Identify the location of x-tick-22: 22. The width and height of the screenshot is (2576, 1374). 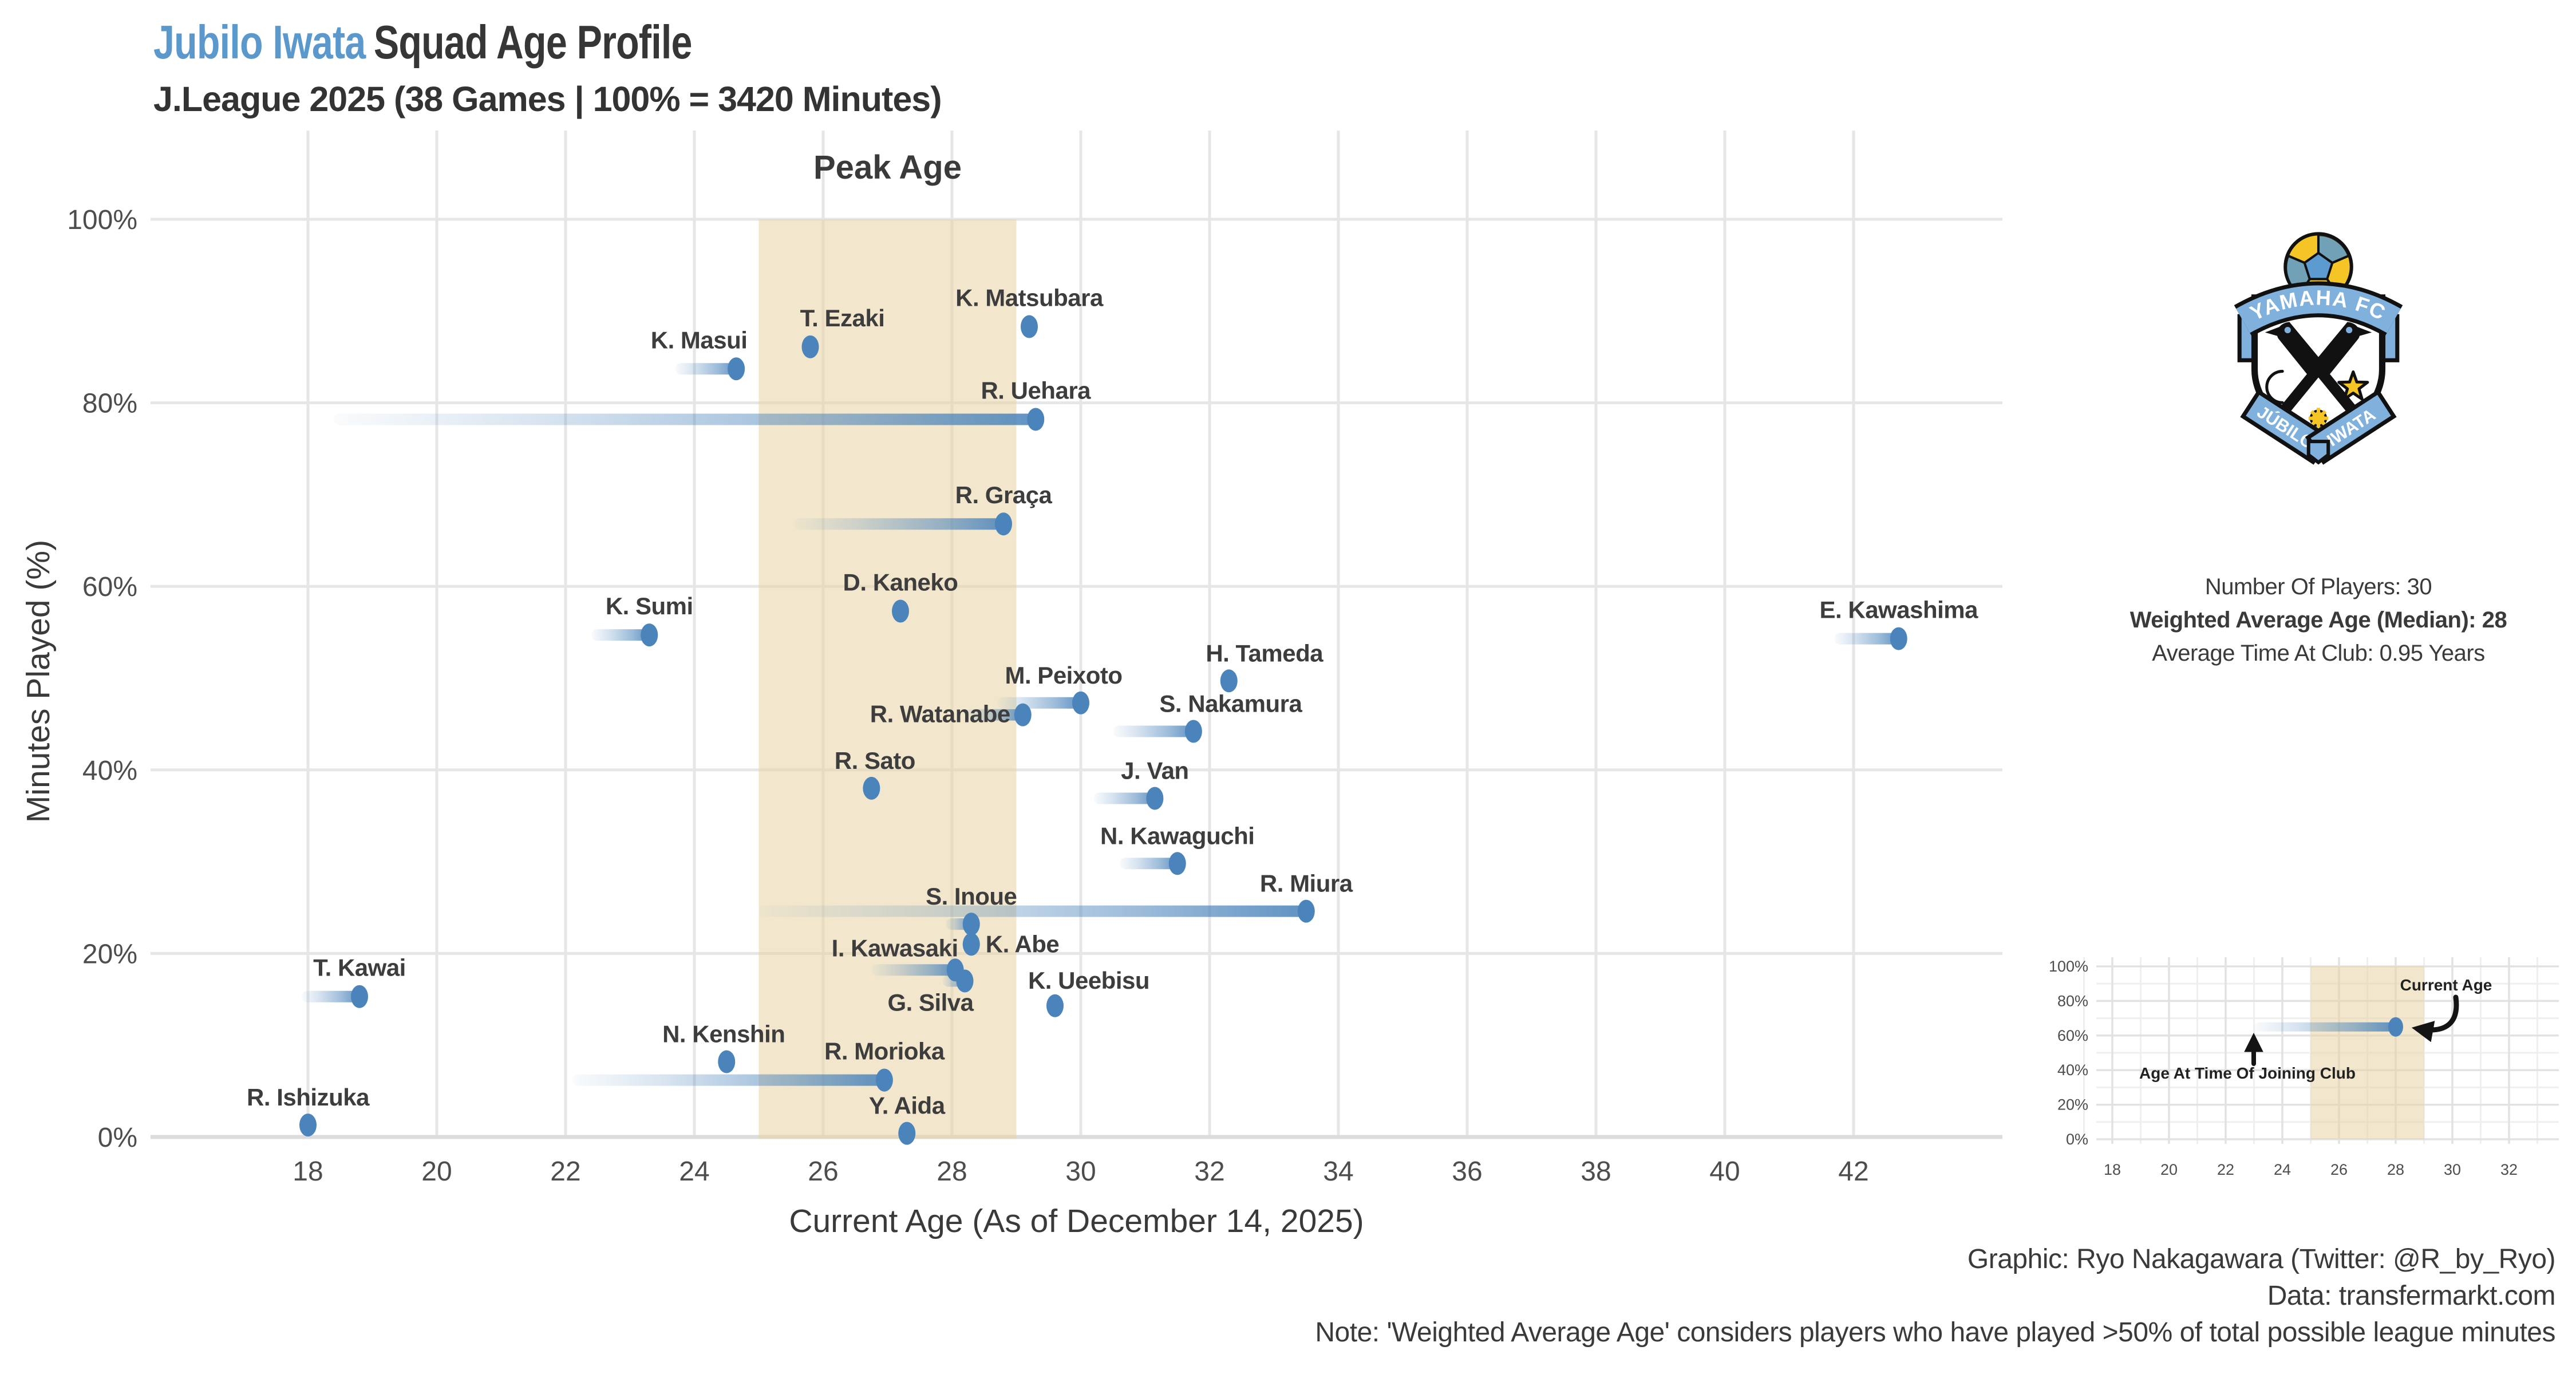
(565, 1171).